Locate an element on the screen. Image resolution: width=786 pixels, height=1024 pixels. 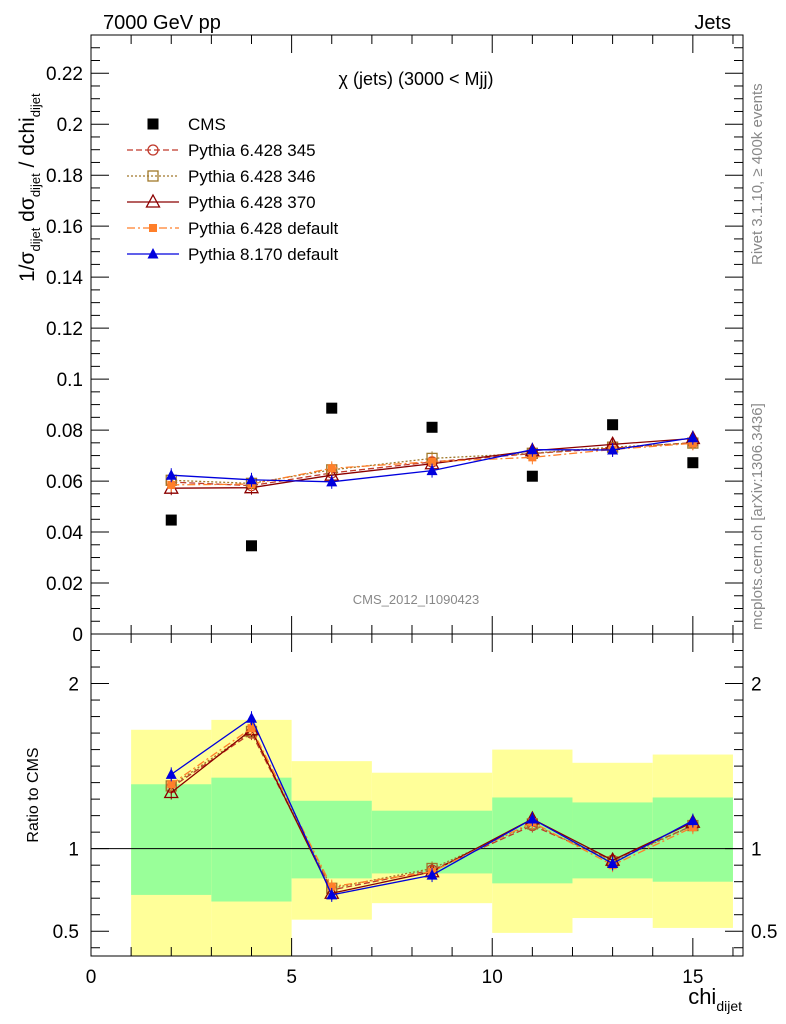
main-title: χ (jets) (3000 < Mjj) is located at coordinates (416, 79).